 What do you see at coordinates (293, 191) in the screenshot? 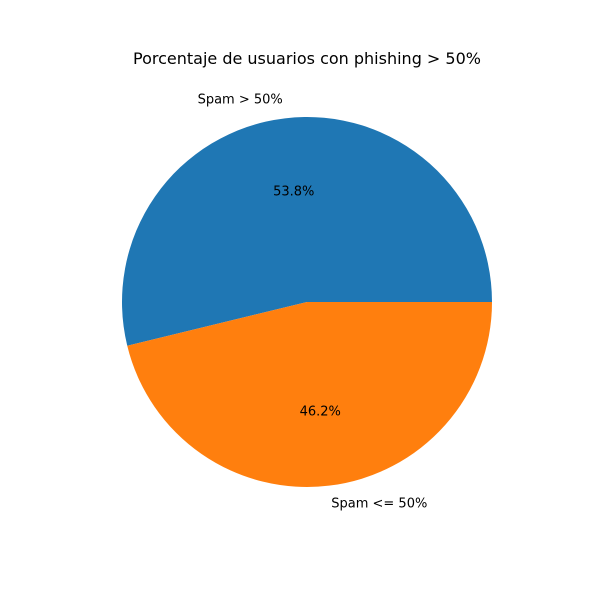
I see `percent-label-1: 53.8%` at bounding box center [293, 191].